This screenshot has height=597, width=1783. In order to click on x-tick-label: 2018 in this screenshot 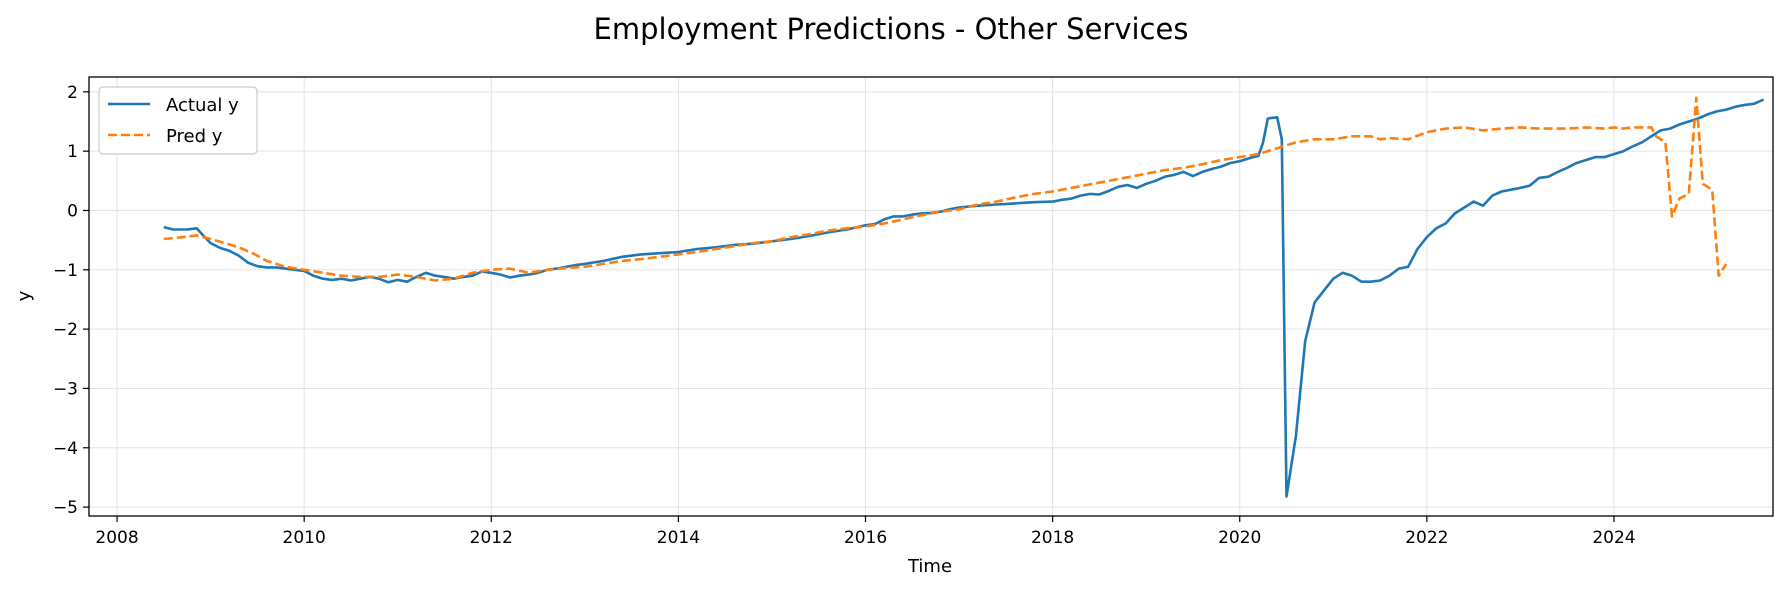, I will do `click(1052, 538)`.